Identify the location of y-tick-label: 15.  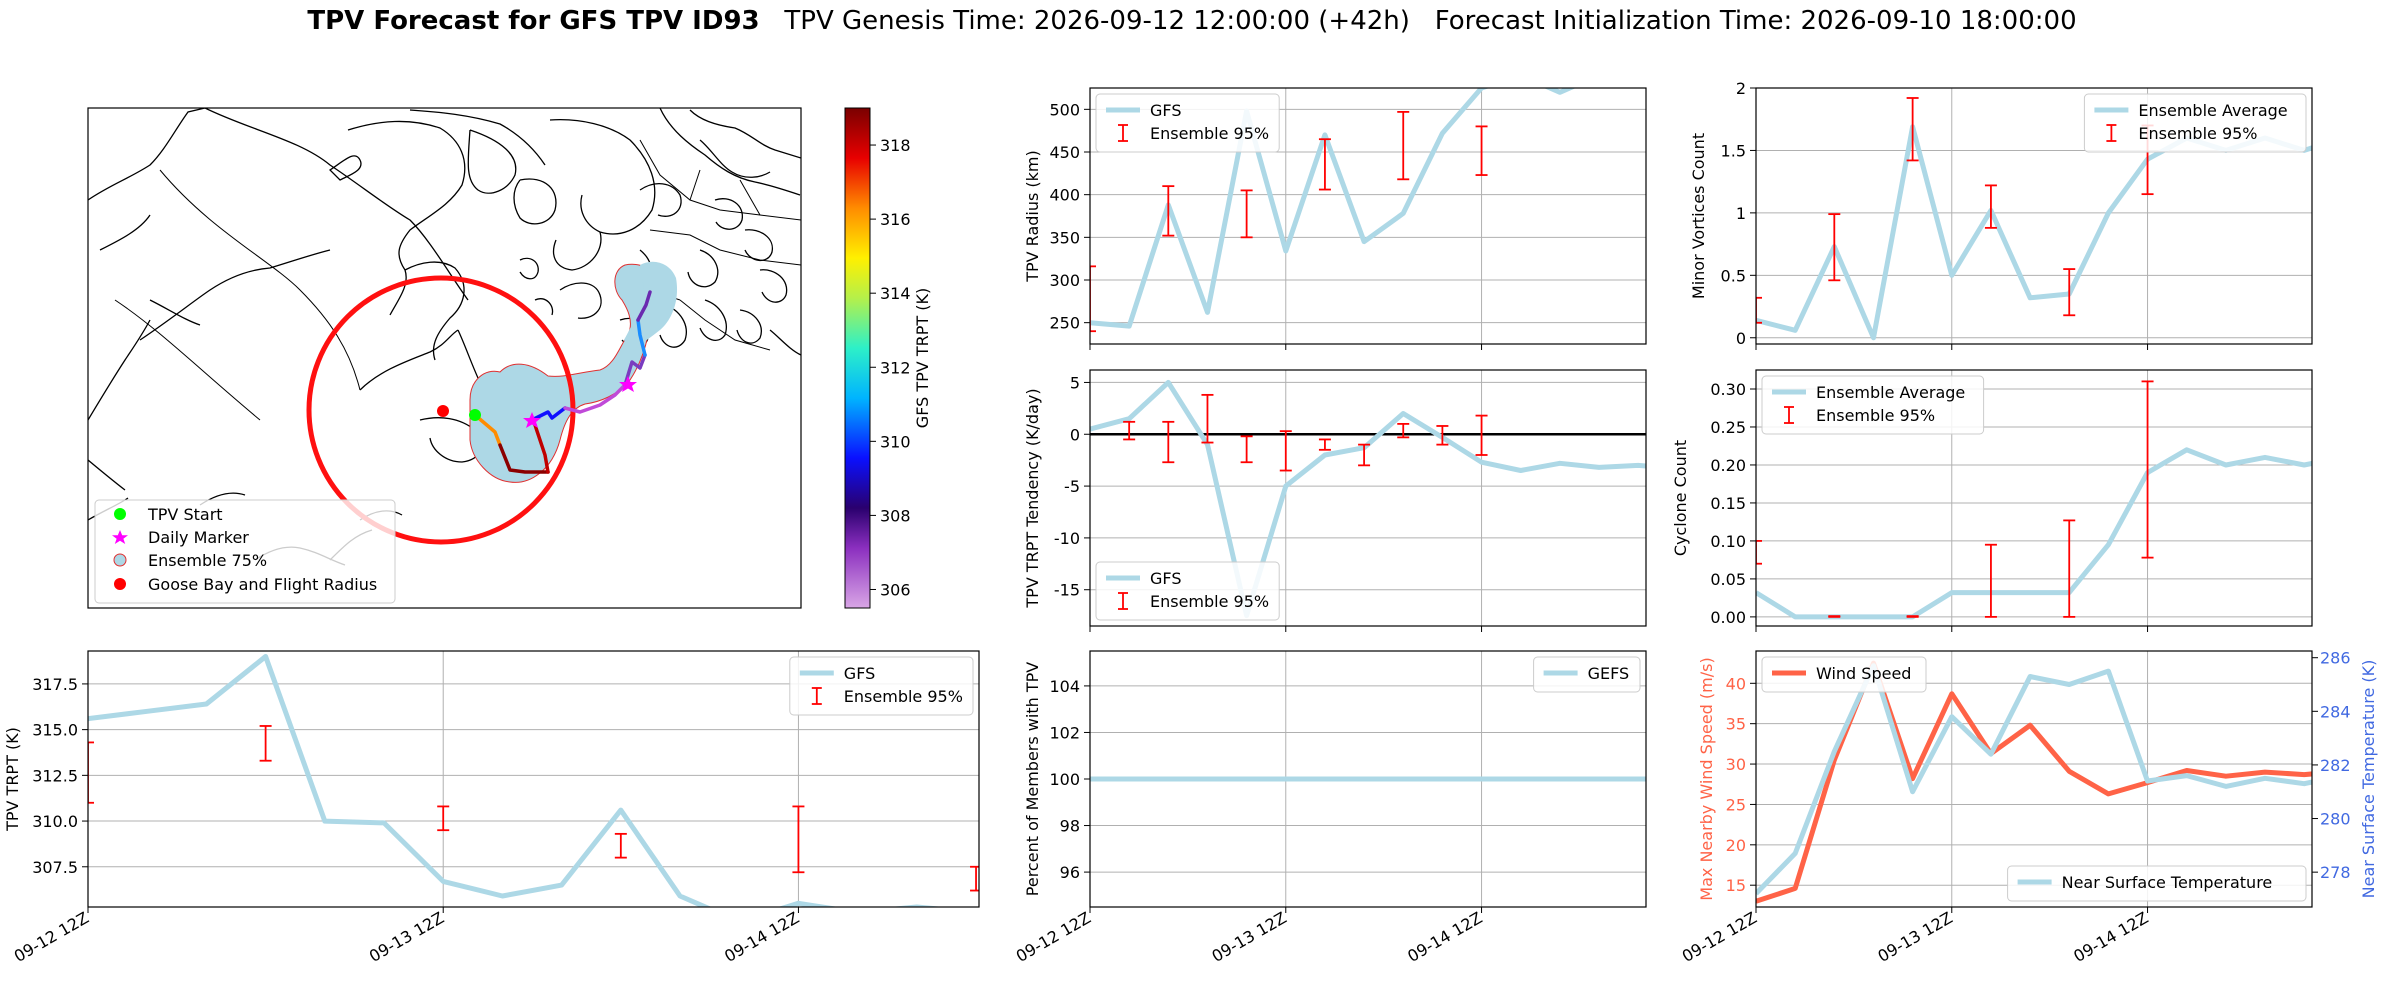
(1736, 885).